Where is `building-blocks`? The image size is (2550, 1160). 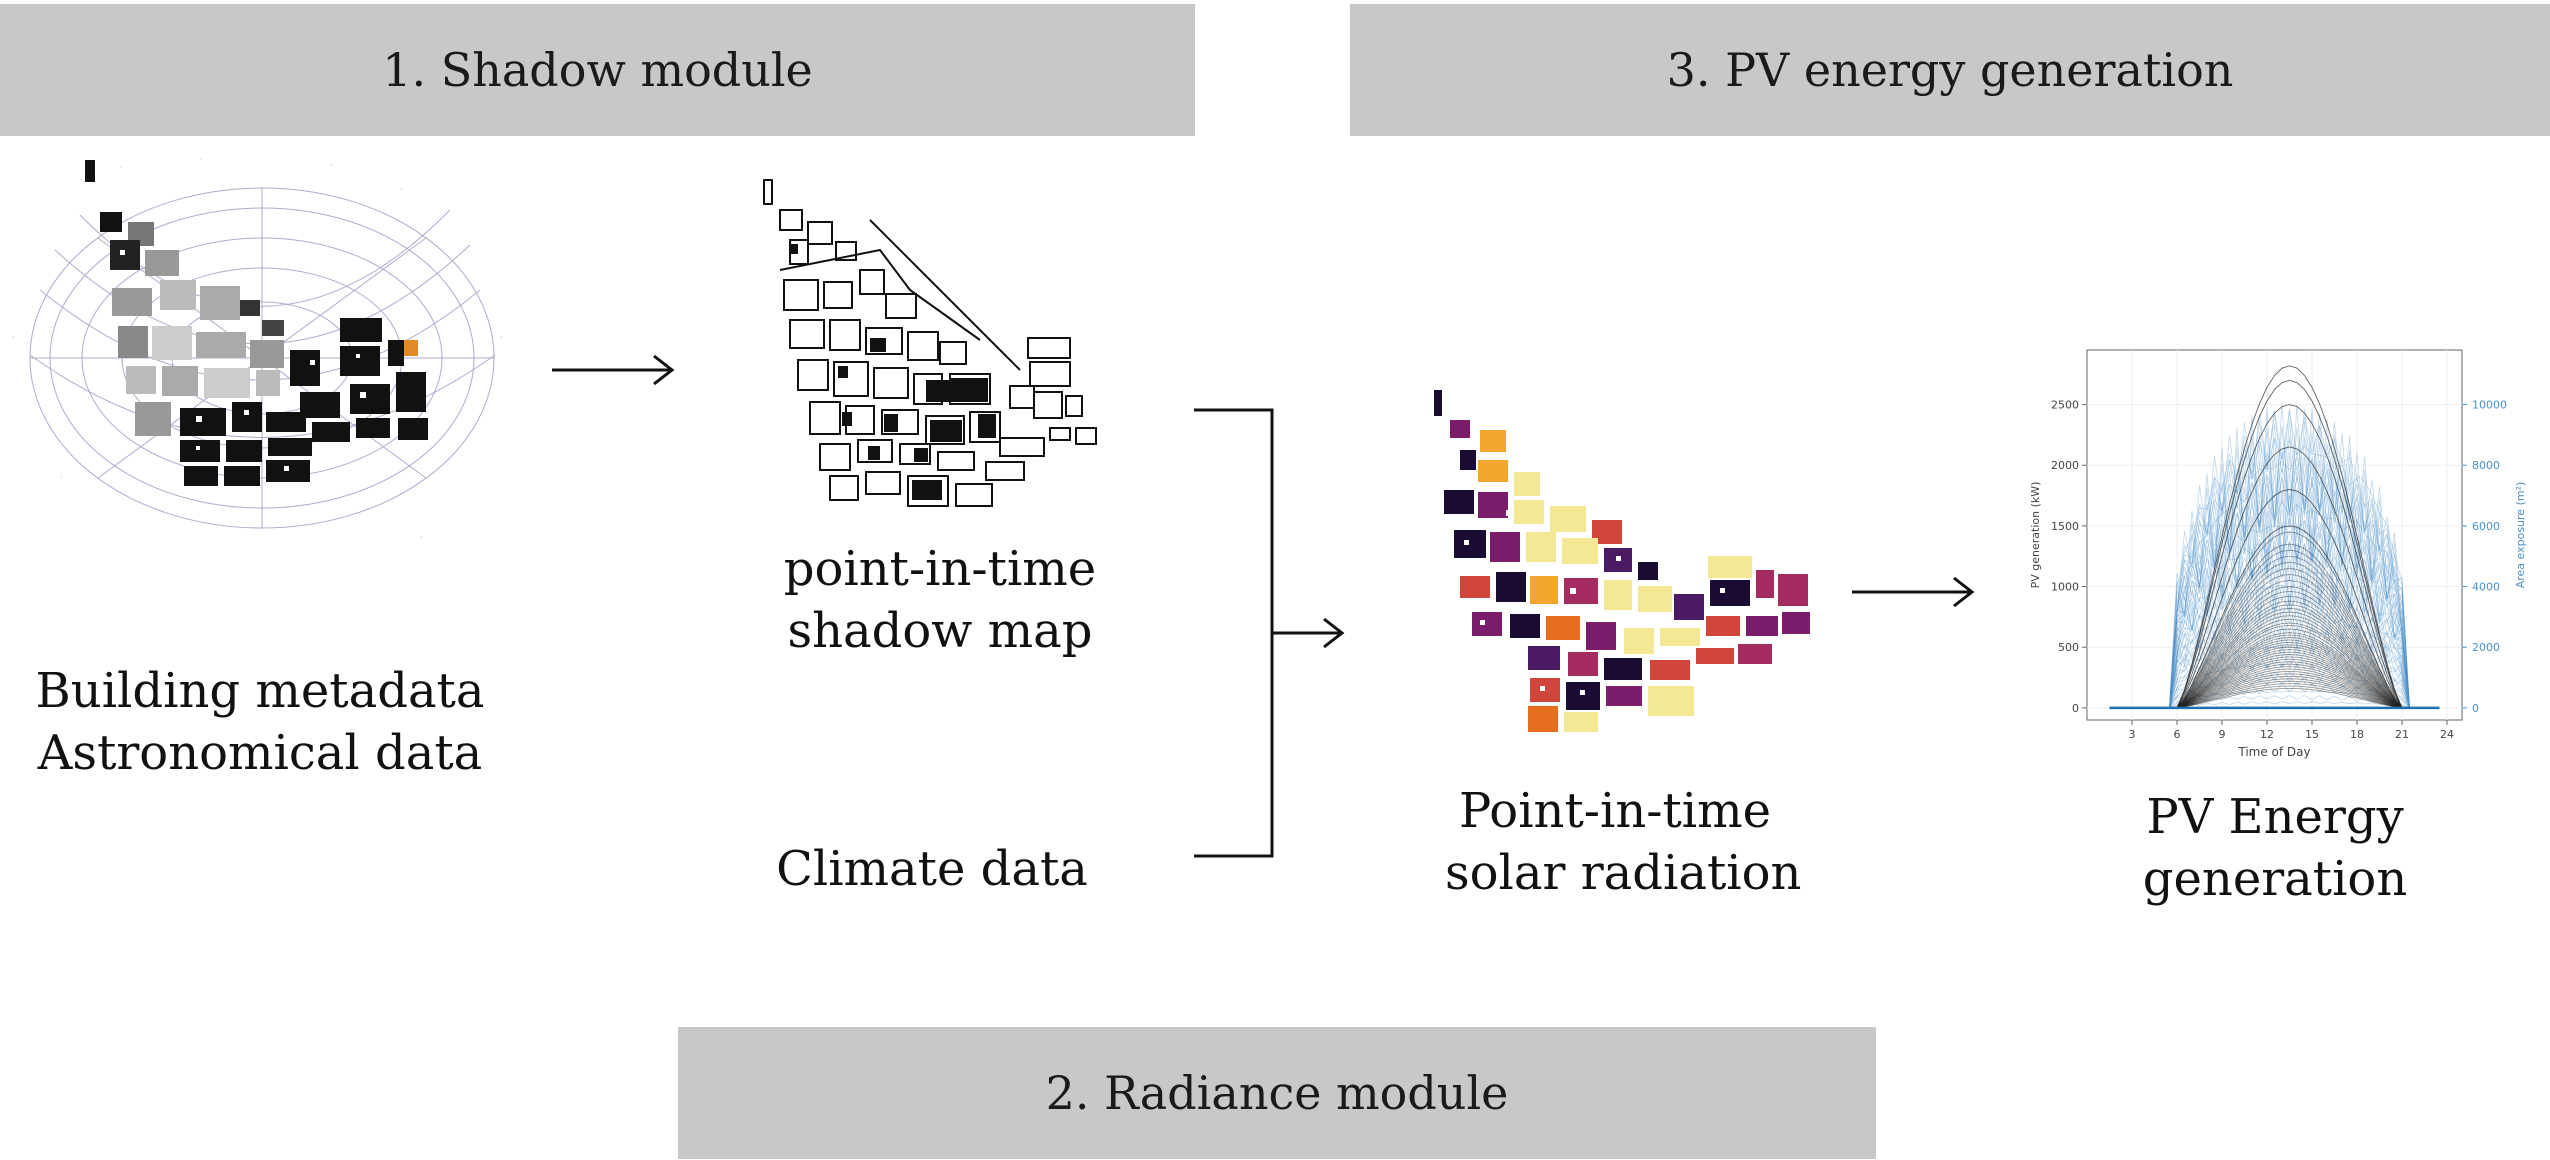 building-blocks is located at coordinates (256, 323).